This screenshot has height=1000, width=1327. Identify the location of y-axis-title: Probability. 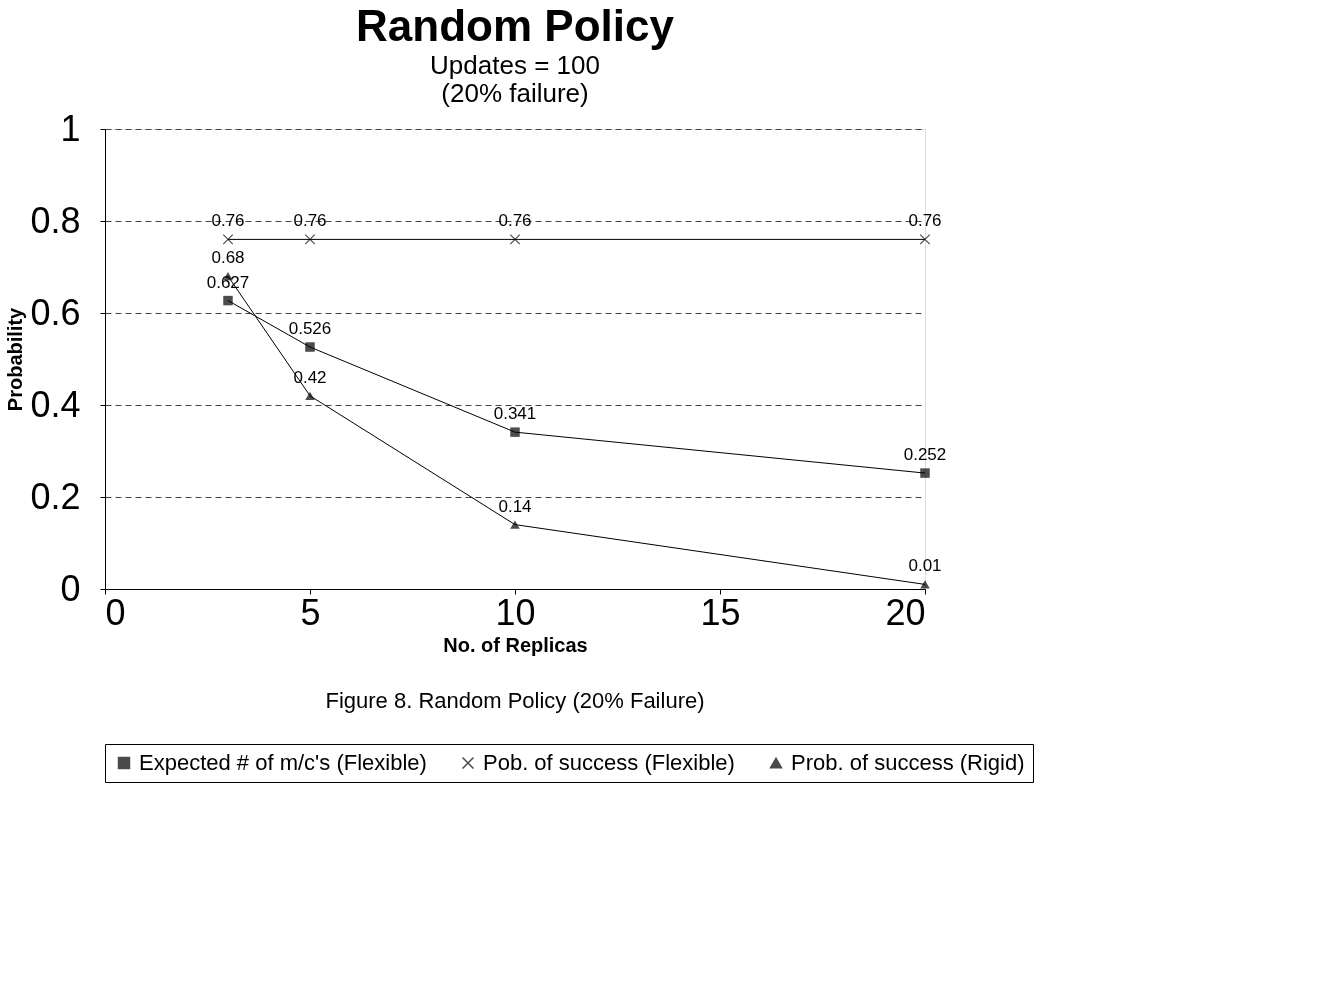
(15, 359).